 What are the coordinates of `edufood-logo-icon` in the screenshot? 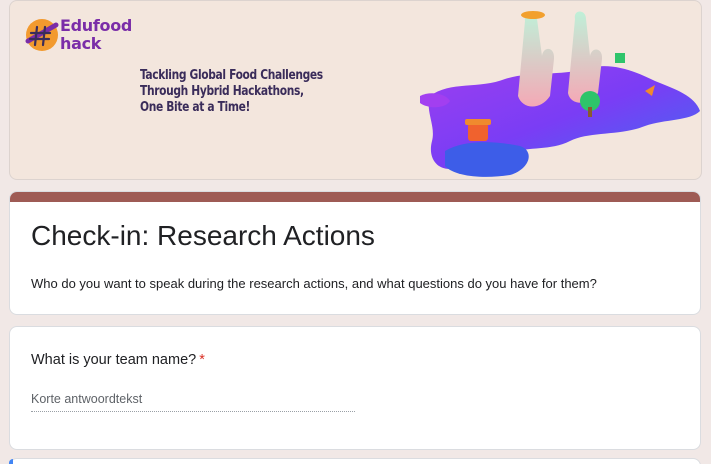 It's located at (42, 35).